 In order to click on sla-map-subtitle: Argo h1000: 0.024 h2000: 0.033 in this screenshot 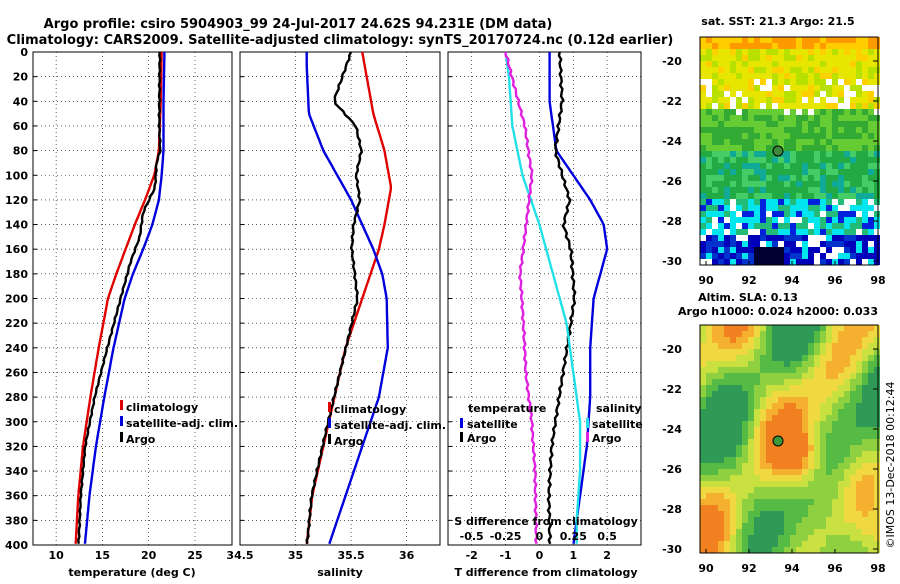, I will do `click(778, 311)`.